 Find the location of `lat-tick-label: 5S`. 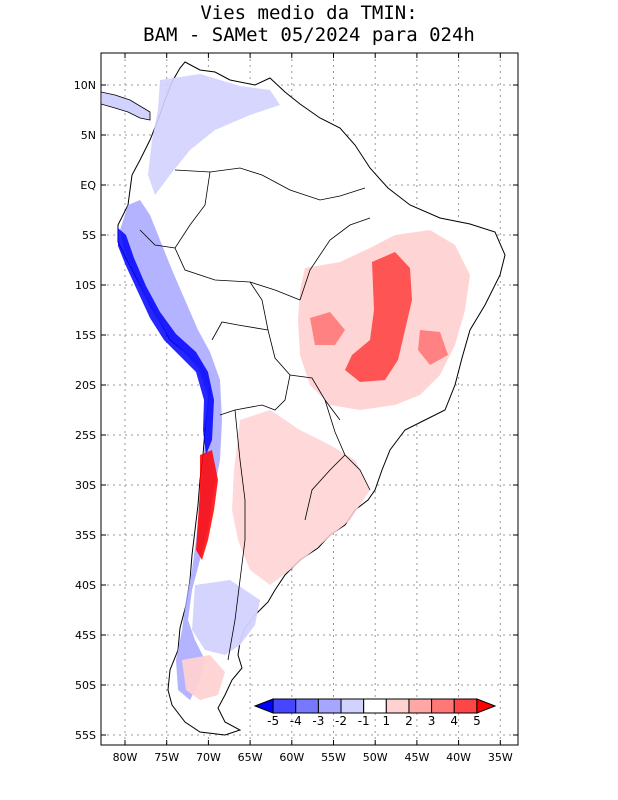

lat-tick-label: 5S is located at coordinates (89, 235).